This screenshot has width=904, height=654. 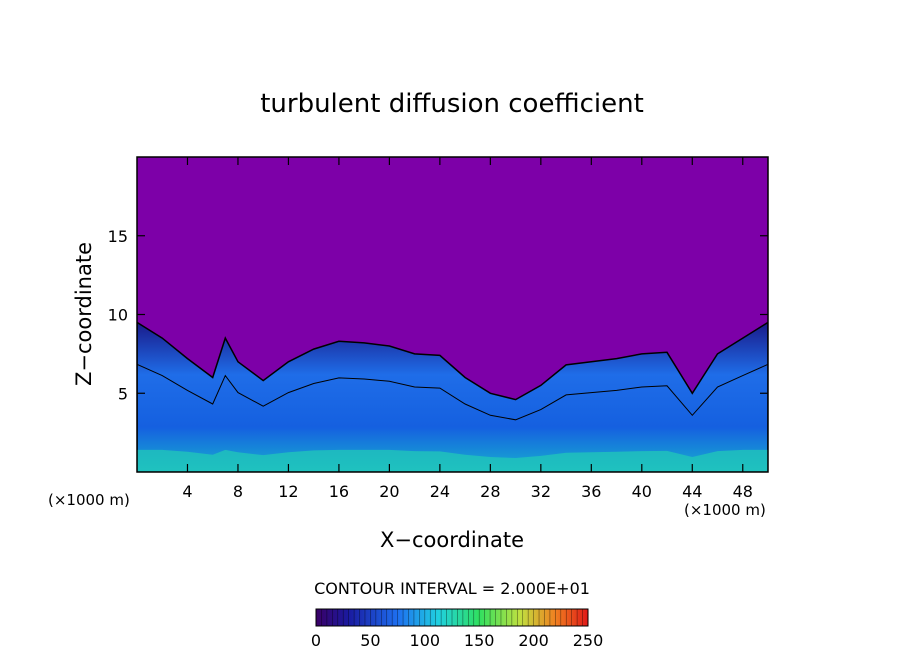 I want to click on colorbar-tick-label: 100, so click(x=425, y=640).